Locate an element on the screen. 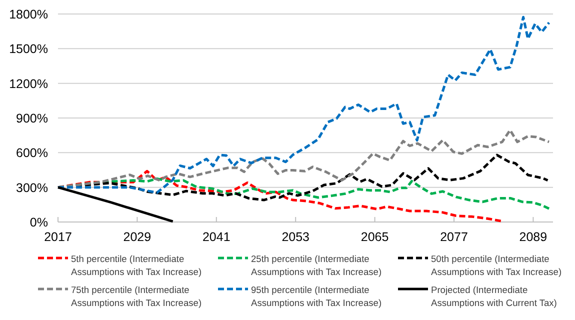  legend-label: 95th percentile (Intermediate Assumptions with Tax Increase) is located at coordinates (316, 296).